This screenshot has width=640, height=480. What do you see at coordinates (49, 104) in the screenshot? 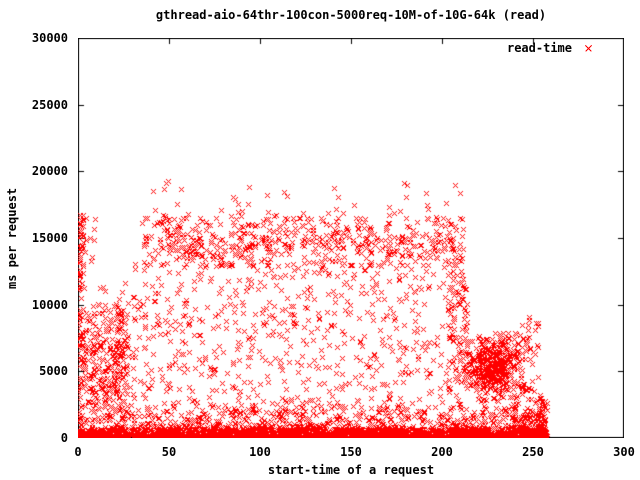
I see `y-tick-label: 25000` at bounding box center [49, 104].